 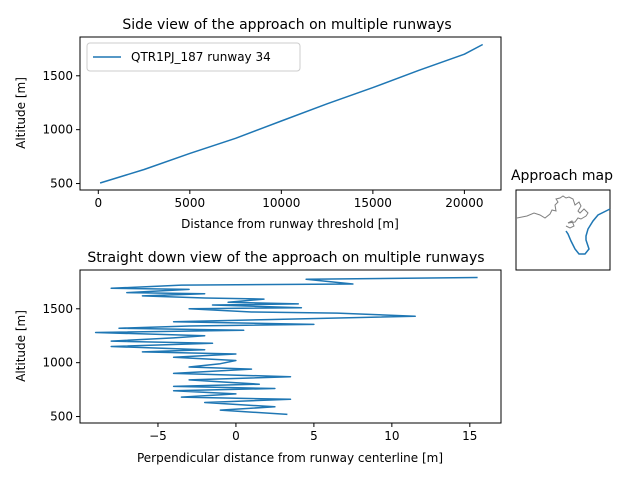 What do you see at coordinates (61, 184) in the screenshot?
I see `side-view-y-tick-label-0: 500` at bounding box center [61, 184].